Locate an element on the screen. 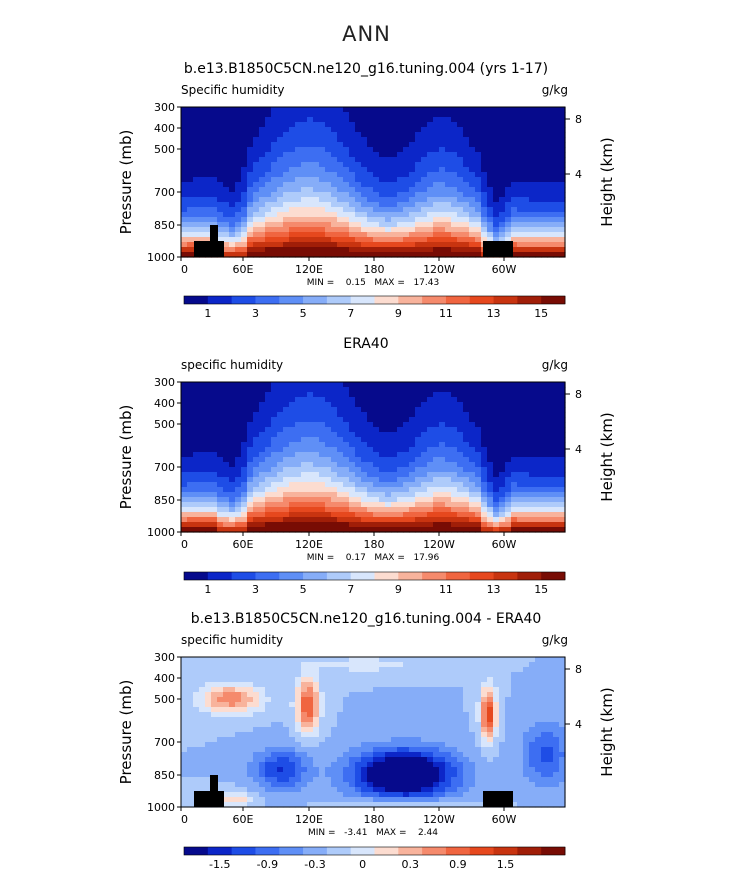 The width and height of the screenshot is (733, 872). colorbar-label: 7 is located at coordinates (350, 589).